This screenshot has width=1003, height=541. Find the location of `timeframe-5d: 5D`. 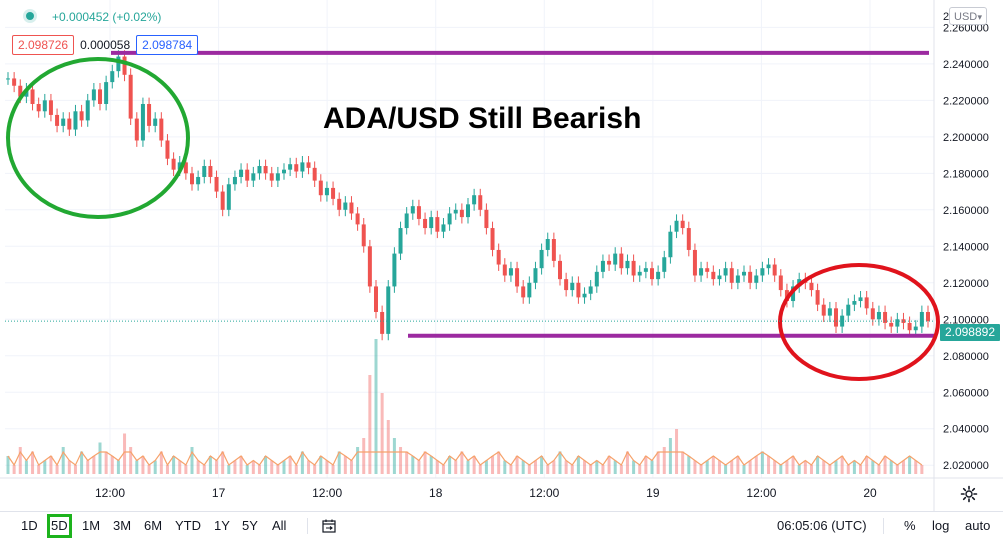

timeframe-5d: 5D is located at coordinates (59, 526).